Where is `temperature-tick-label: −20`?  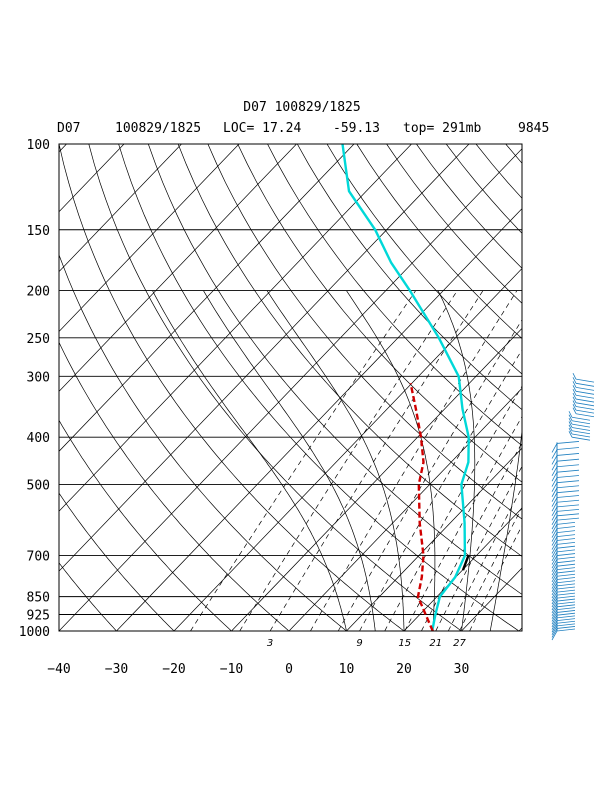
temperature-tick-label: −20 is located at coordinates (173, 669).